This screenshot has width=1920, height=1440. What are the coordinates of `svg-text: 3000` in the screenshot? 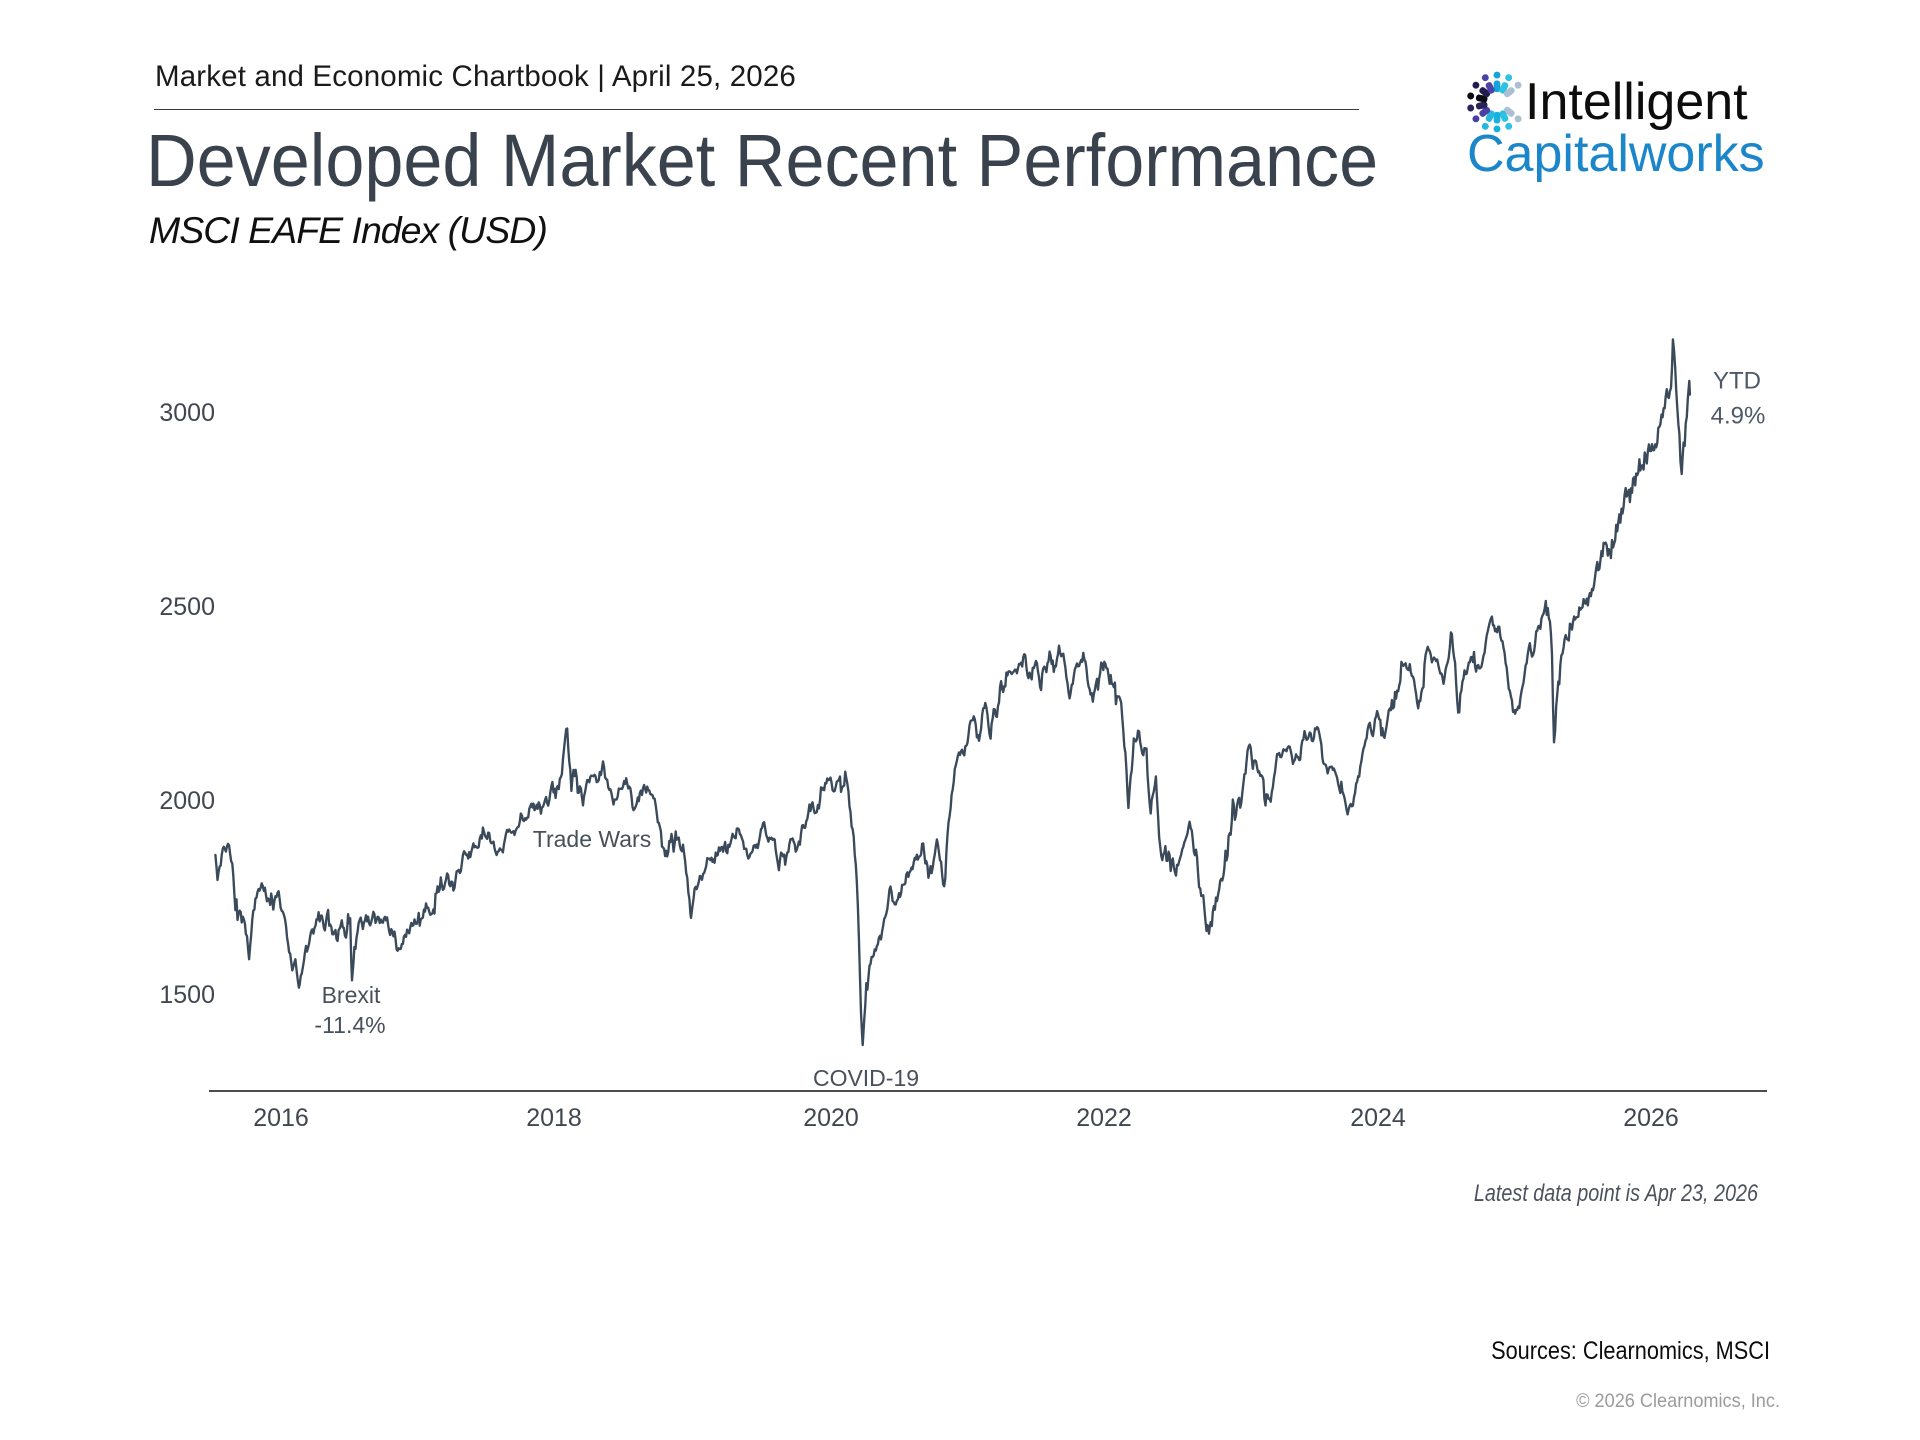 It's located at (187, 413).